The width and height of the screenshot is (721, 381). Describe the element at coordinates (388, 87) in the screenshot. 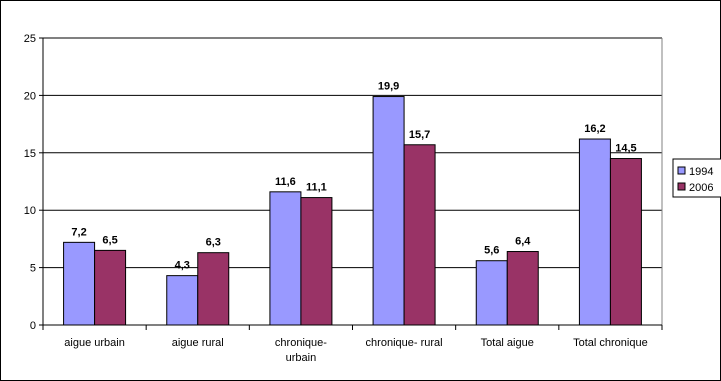

I see `data-label: 19,9` at that location.